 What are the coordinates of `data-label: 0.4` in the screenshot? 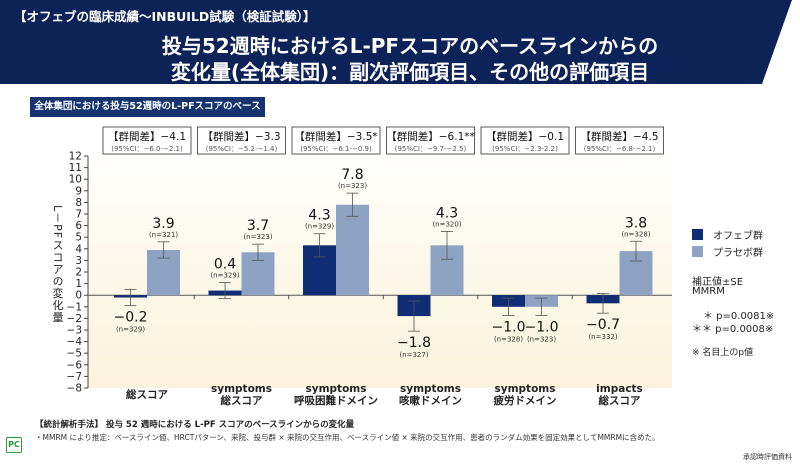 It's located at (225, 264).